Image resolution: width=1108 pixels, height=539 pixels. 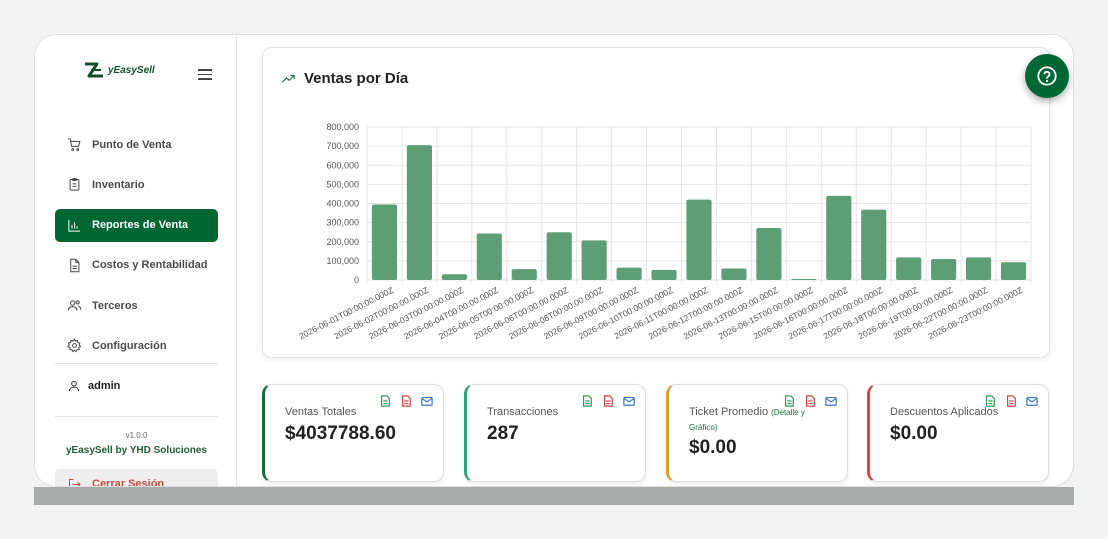 What do you see at coordinates (74, 345) in the screenshot?
I see `gear-icon` at bounding box center [74, 345].